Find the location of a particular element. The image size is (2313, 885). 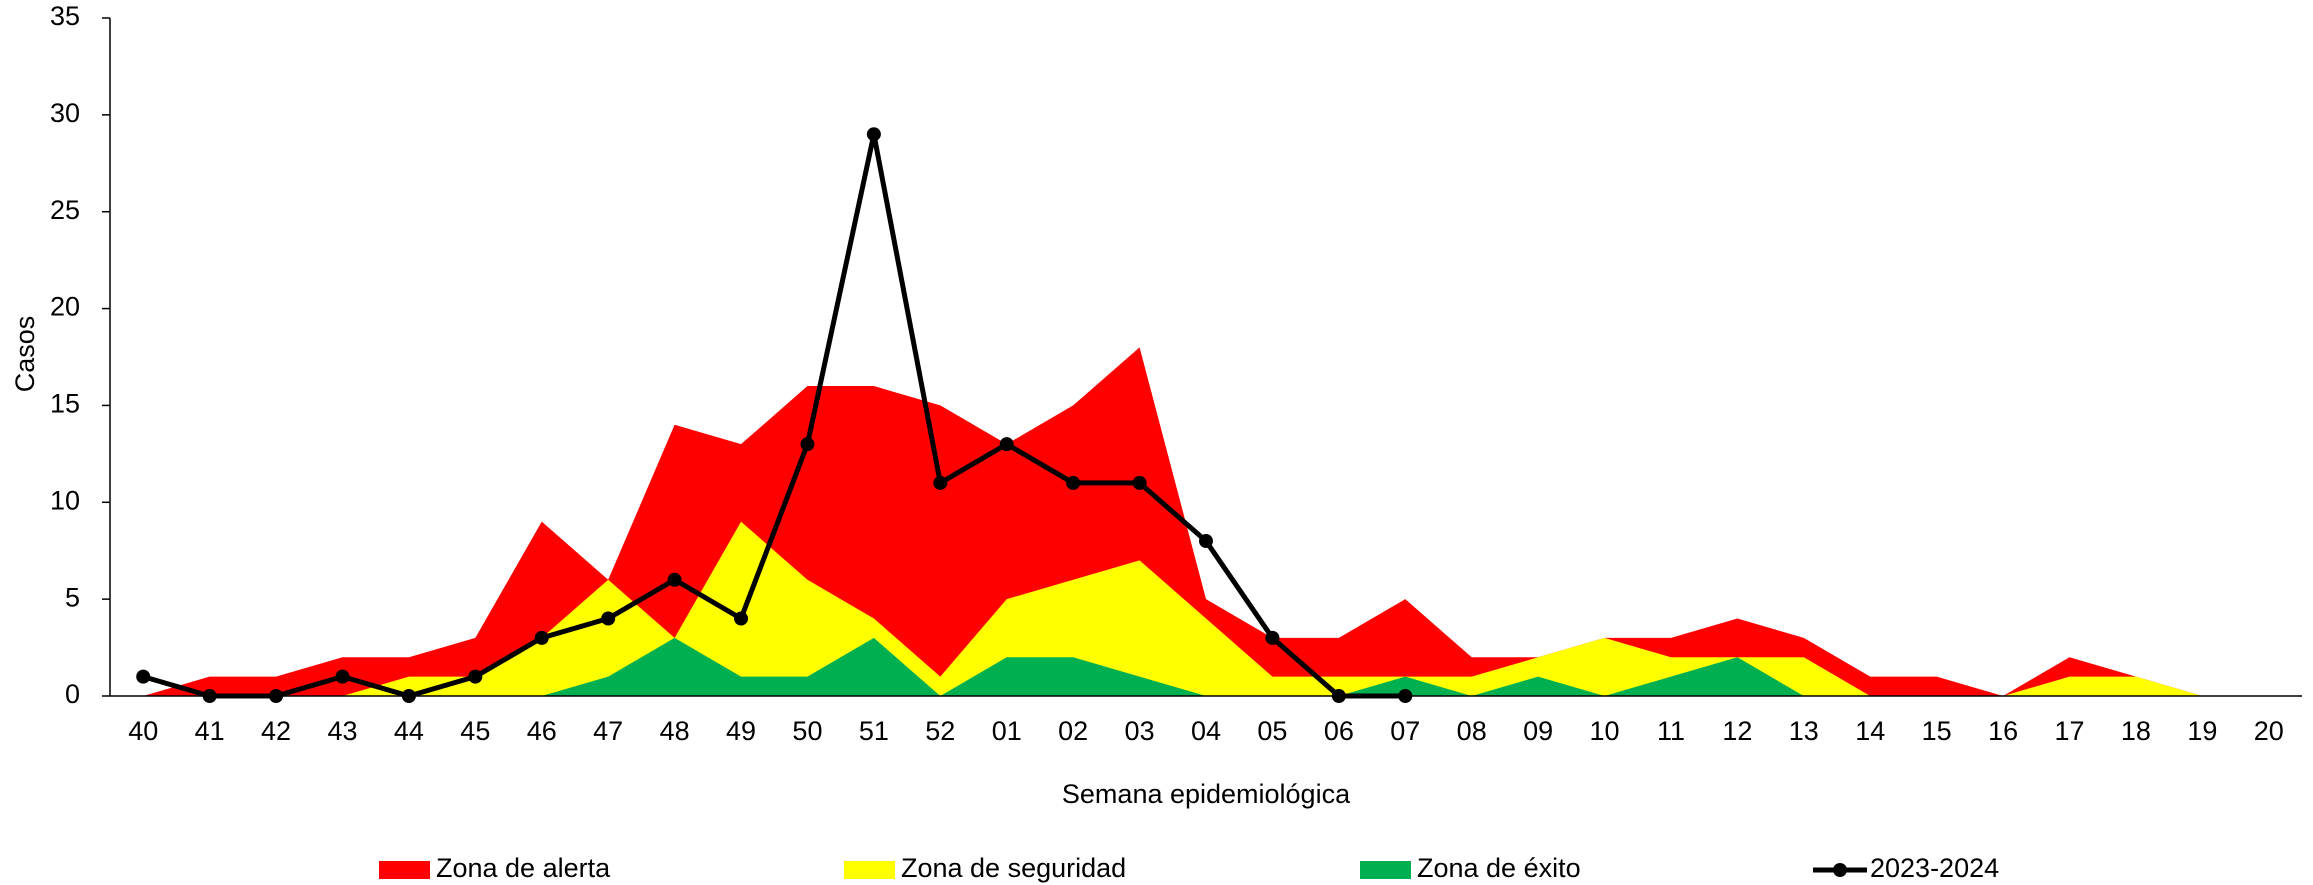

legend-label: Zona de alerta is located at coordinates (523, 868).